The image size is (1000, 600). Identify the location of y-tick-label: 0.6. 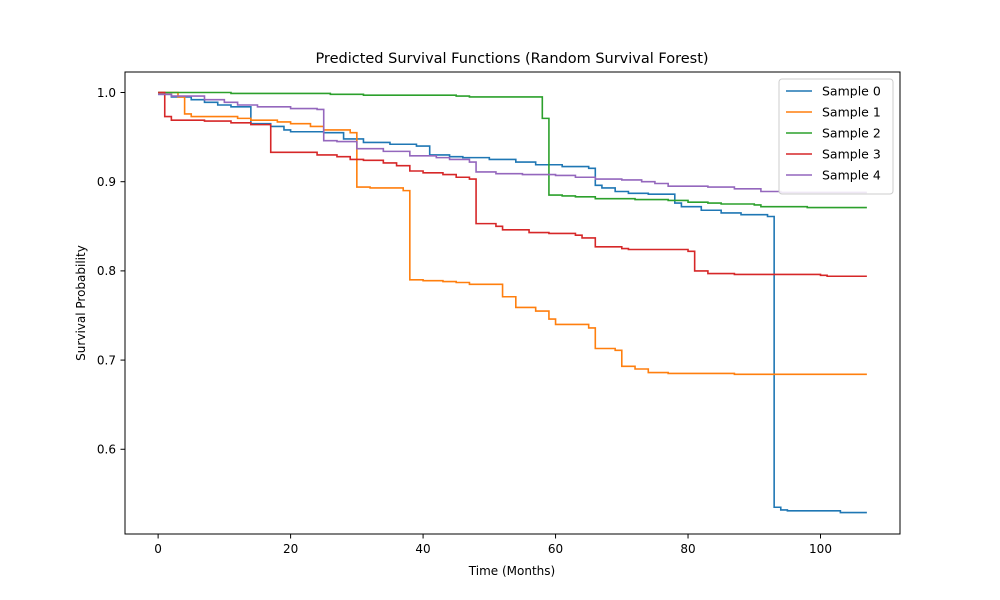
(106, 450).